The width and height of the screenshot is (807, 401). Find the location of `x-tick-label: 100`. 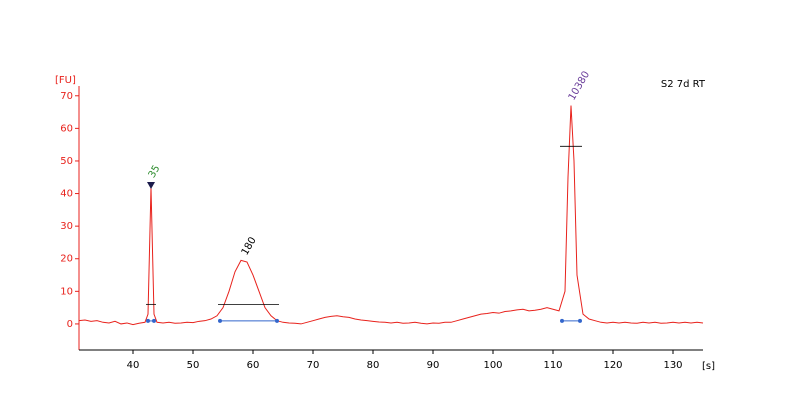

x-tick-label: 100 is located at coordinates (492, 365).